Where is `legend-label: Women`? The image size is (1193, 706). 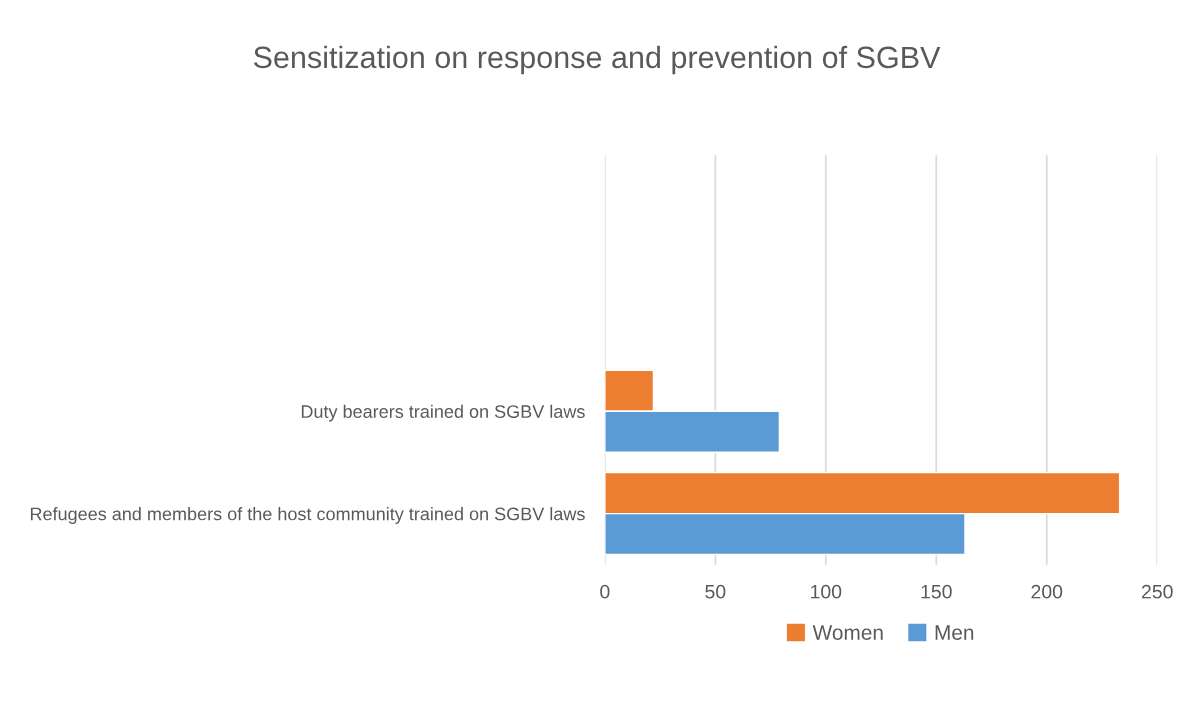
legend-label: Women is located at coordinates (847, 632).